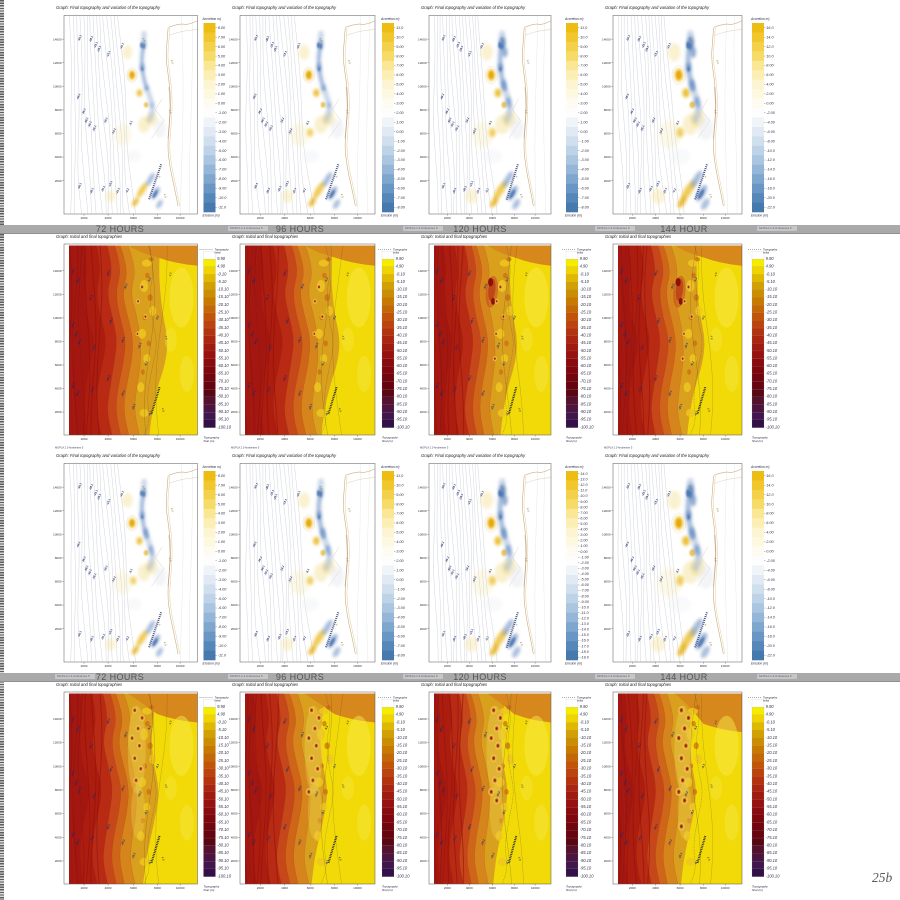  I want to click on svg-text: -75.1, so click(639, 298).